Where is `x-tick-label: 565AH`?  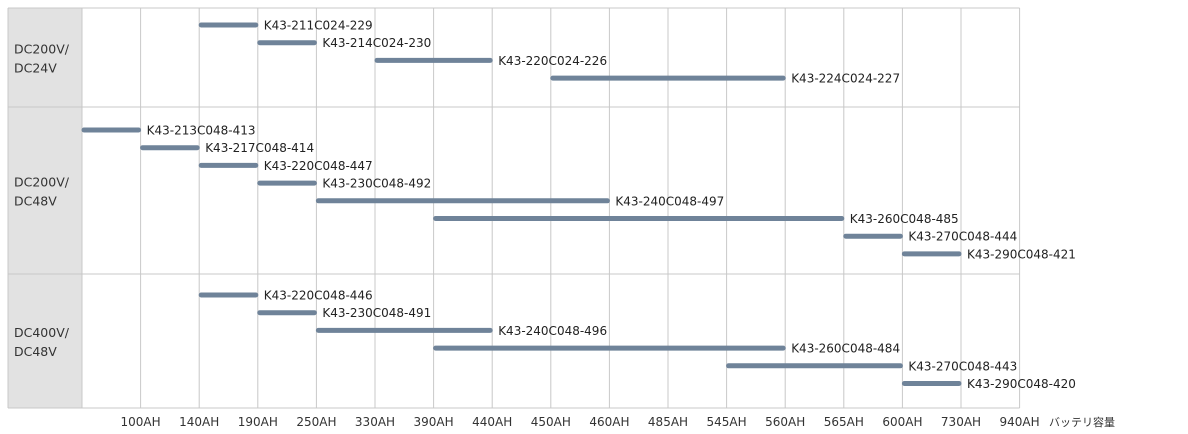 x-tick-label: 565AH is located at coordinates (844, 422).